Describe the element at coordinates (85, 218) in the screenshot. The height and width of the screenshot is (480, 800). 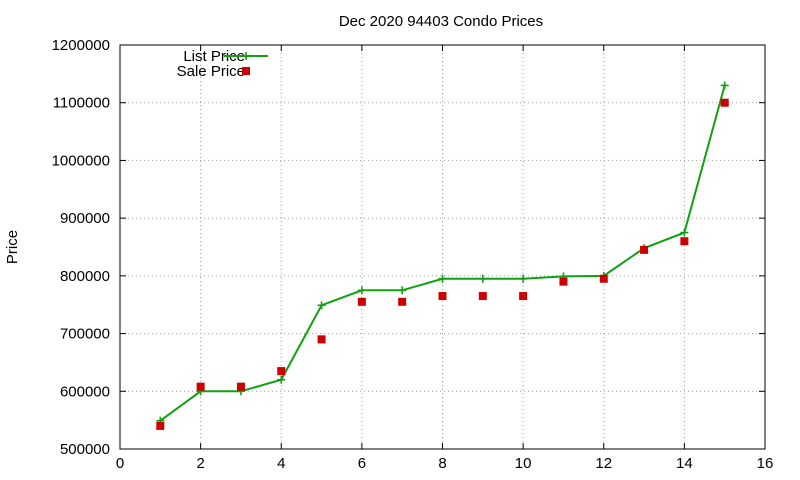
I see `y-tick-label: 900000` at that location.